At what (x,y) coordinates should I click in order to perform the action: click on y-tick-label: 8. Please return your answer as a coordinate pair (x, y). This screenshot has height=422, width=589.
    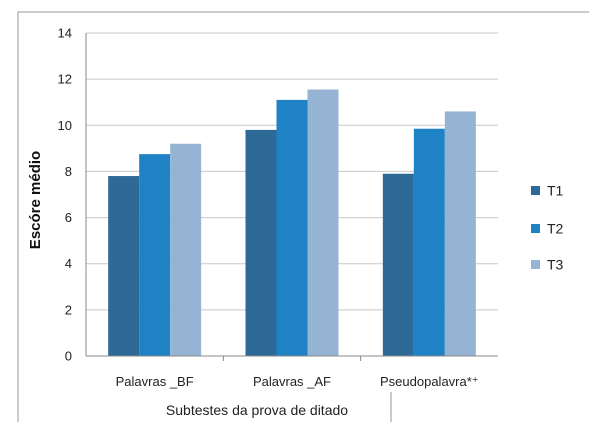
    Looking at the image, I should click on (68, 171).